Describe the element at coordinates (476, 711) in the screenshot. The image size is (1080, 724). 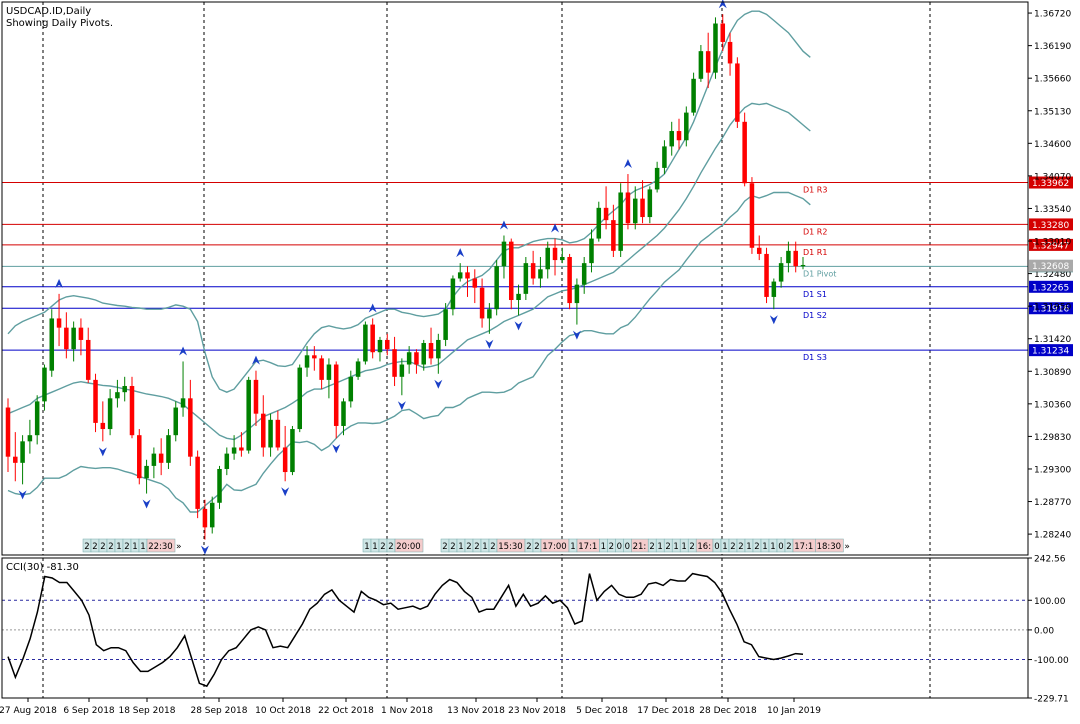
I see `x-tick-label: 13 Nov 2018` at that location.